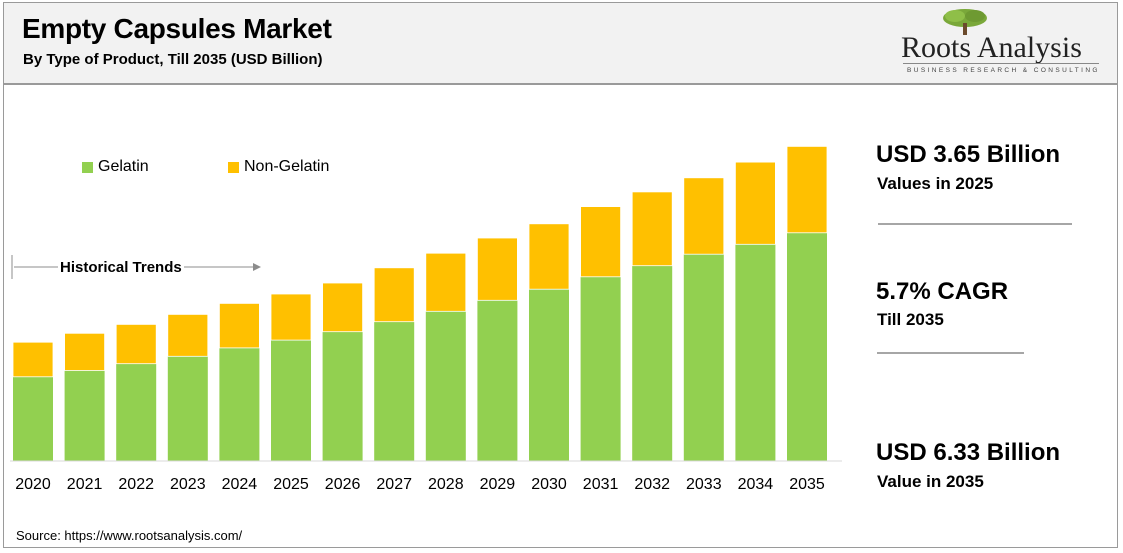 The image size is (1123, 553). I want to click on stat-2035-value: USD 6.33 Billion, so click(968, 452).